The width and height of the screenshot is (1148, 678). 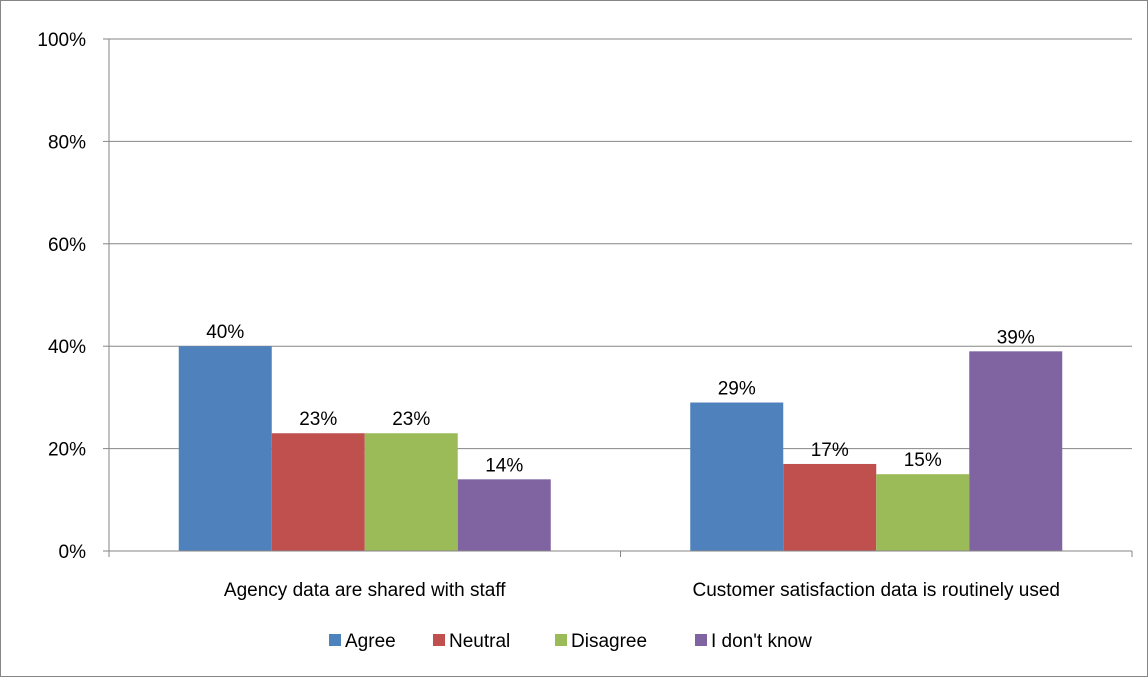 I want to click on category-label: Agency data are shared with staff, so click(x=365, y=590).